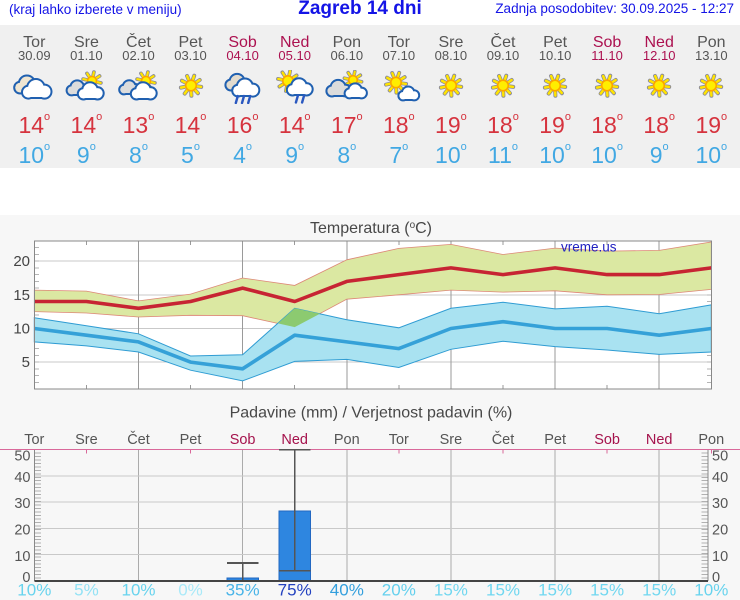 Image resolution: width=740 pixels, height=600 pixels. What do you see at coordinates (26, 362) in the screenshot?
I see `svg-text: 5` at bounding box center [26, 362].